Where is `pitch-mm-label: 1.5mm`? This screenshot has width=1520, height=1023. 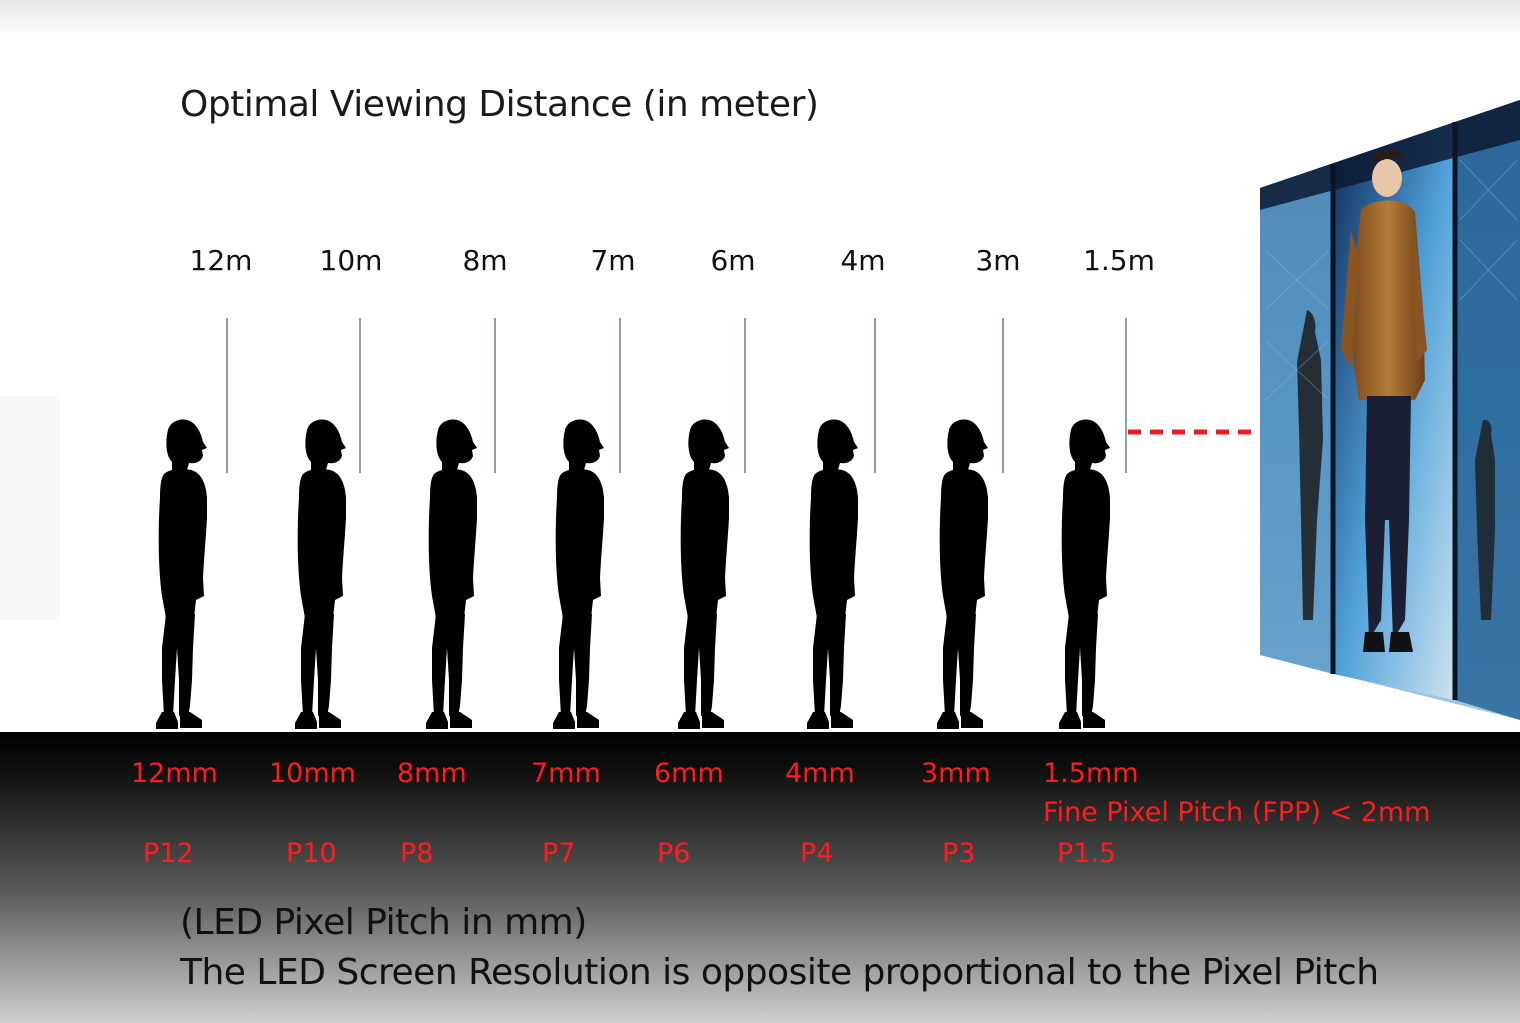
pitch-mm-label: 1.5mm is located at coordinates (1091, 773).